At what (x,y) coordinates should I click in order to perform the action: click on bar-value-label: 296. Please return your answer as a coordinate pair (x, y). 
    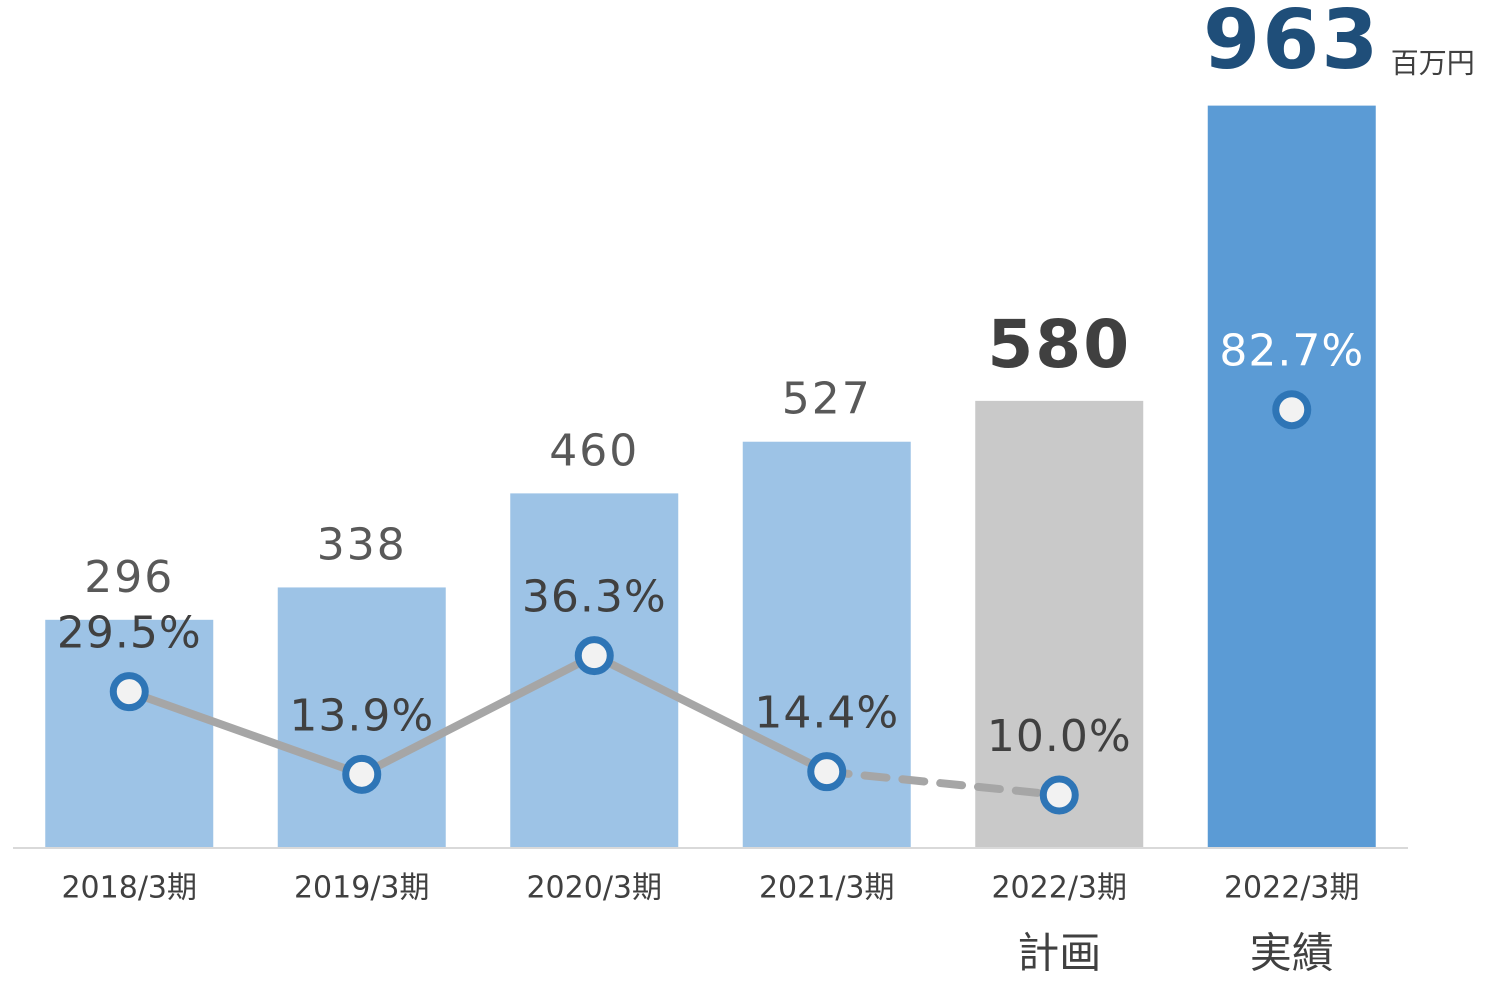
    Looking at the image, I should click on (129, 577).